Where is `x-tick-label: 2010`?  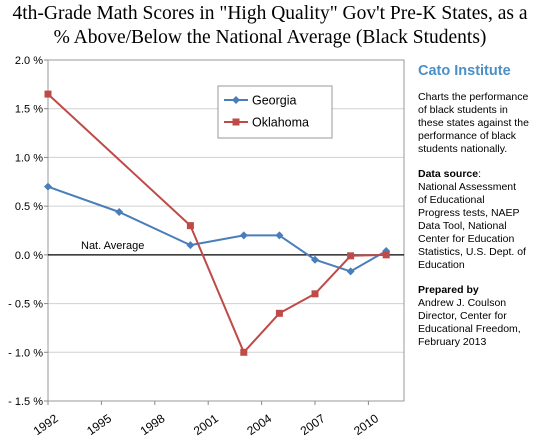 x-tick-label: 2010 is located at coordinates (366, 424).